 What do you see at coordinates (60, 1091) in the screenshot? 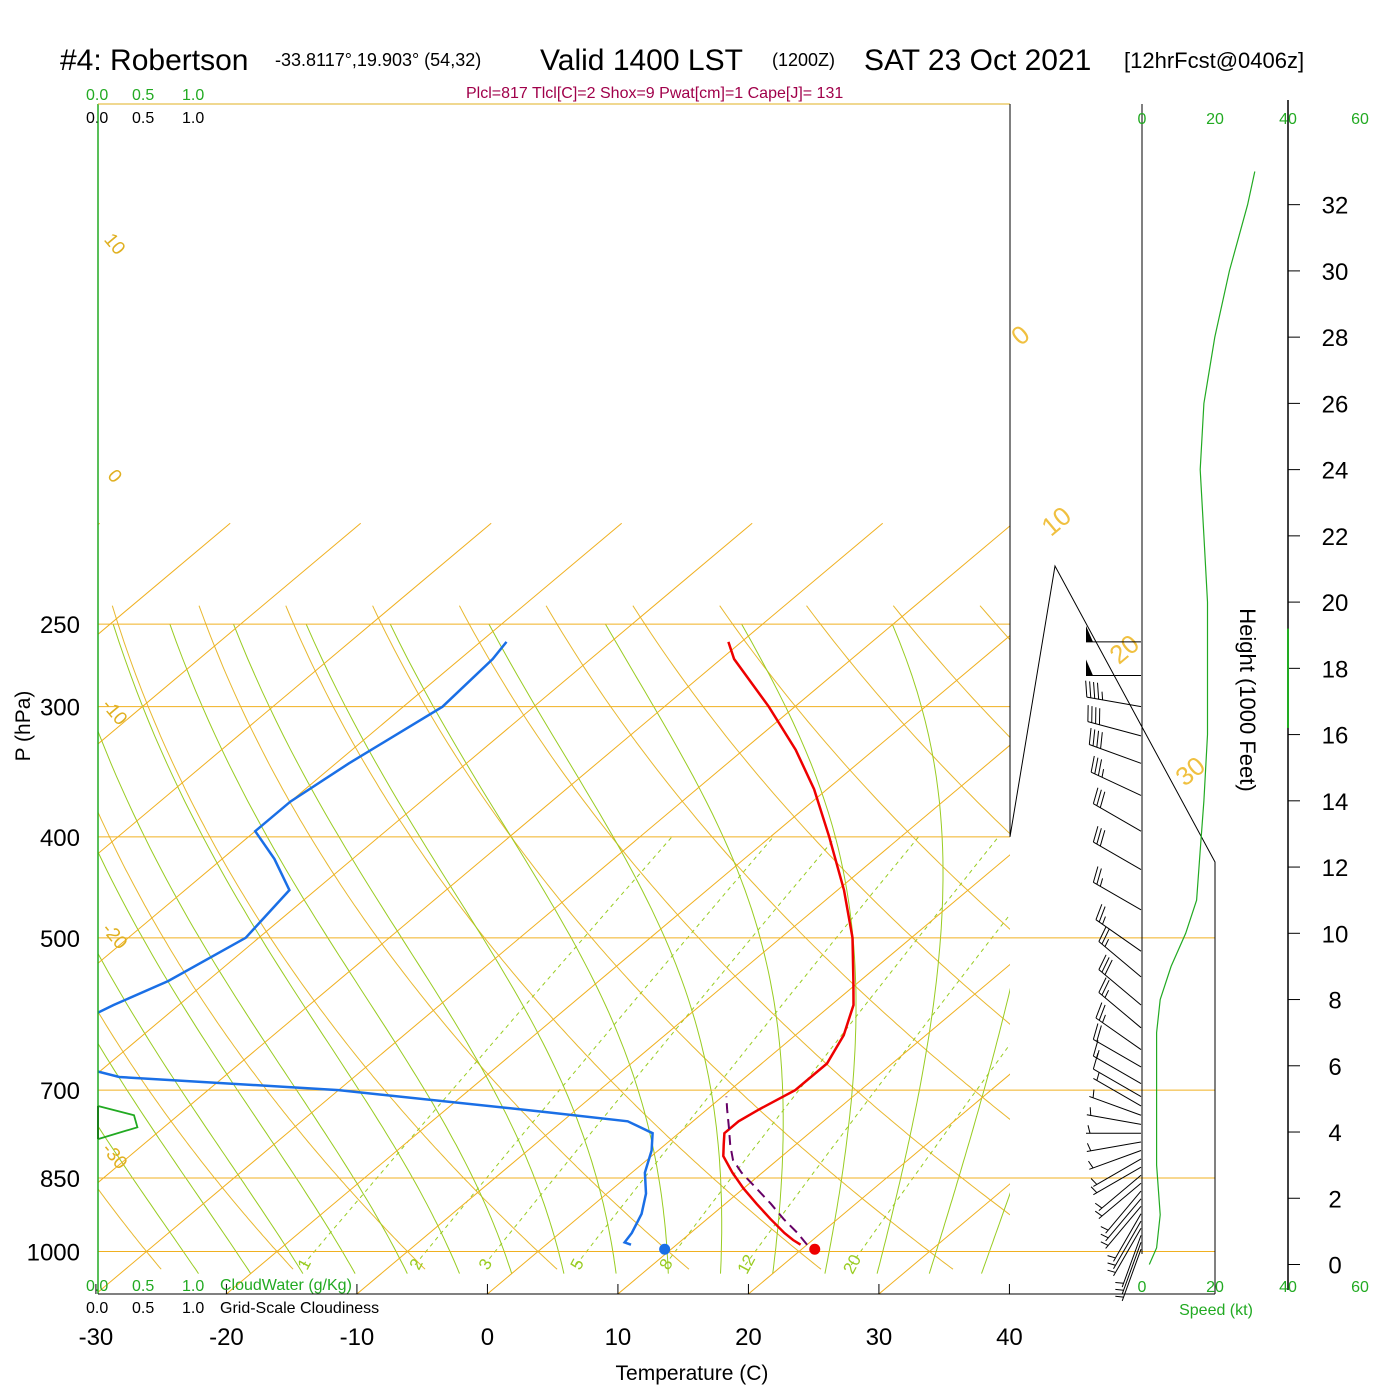
I see `pressure-tick-label: 700` at bounding box center [60, 1091].